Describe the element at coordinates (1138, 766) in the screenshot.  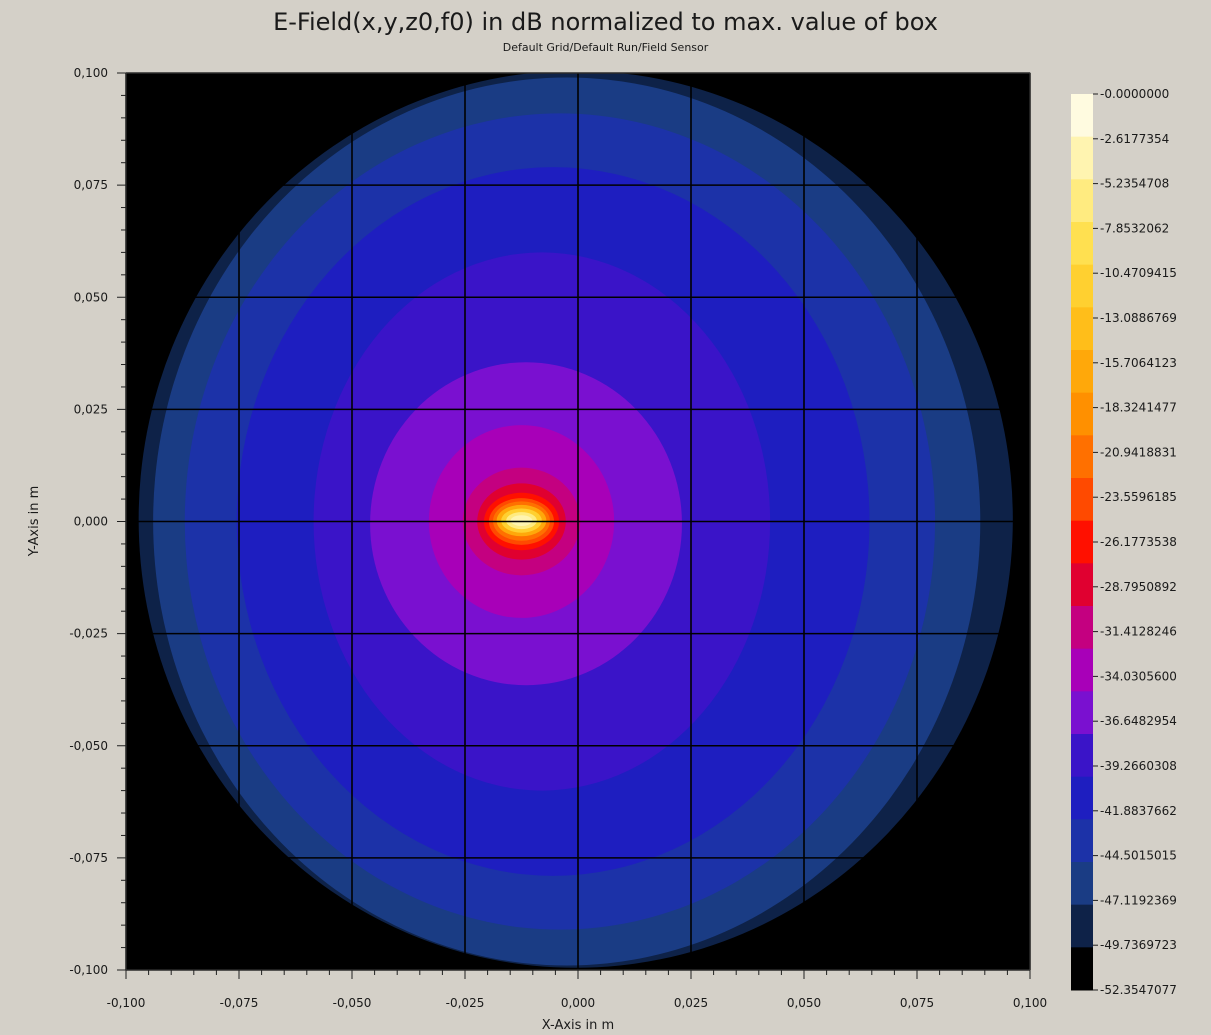
I see `colorbar-label: -39.2660308` at that location.